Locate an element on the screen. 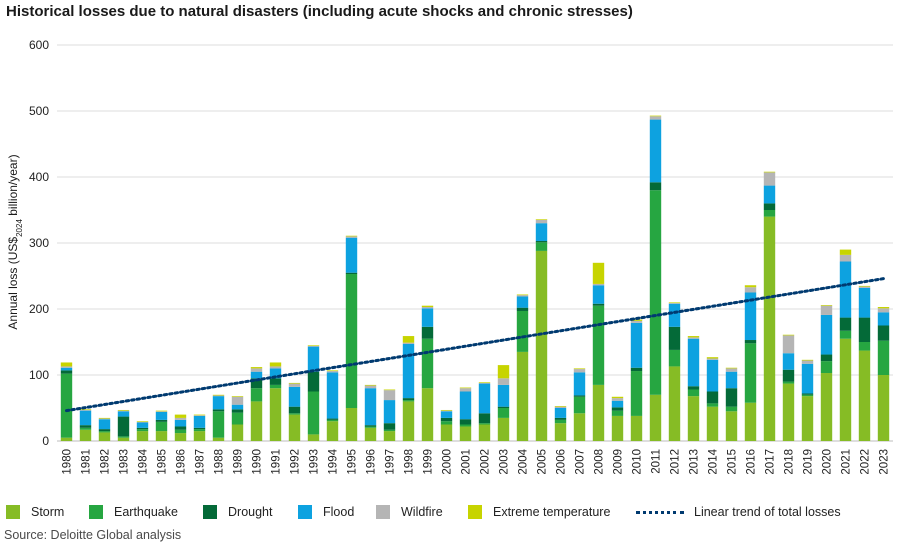  bar-2023-wildfire is located at coordinates (883, 310).